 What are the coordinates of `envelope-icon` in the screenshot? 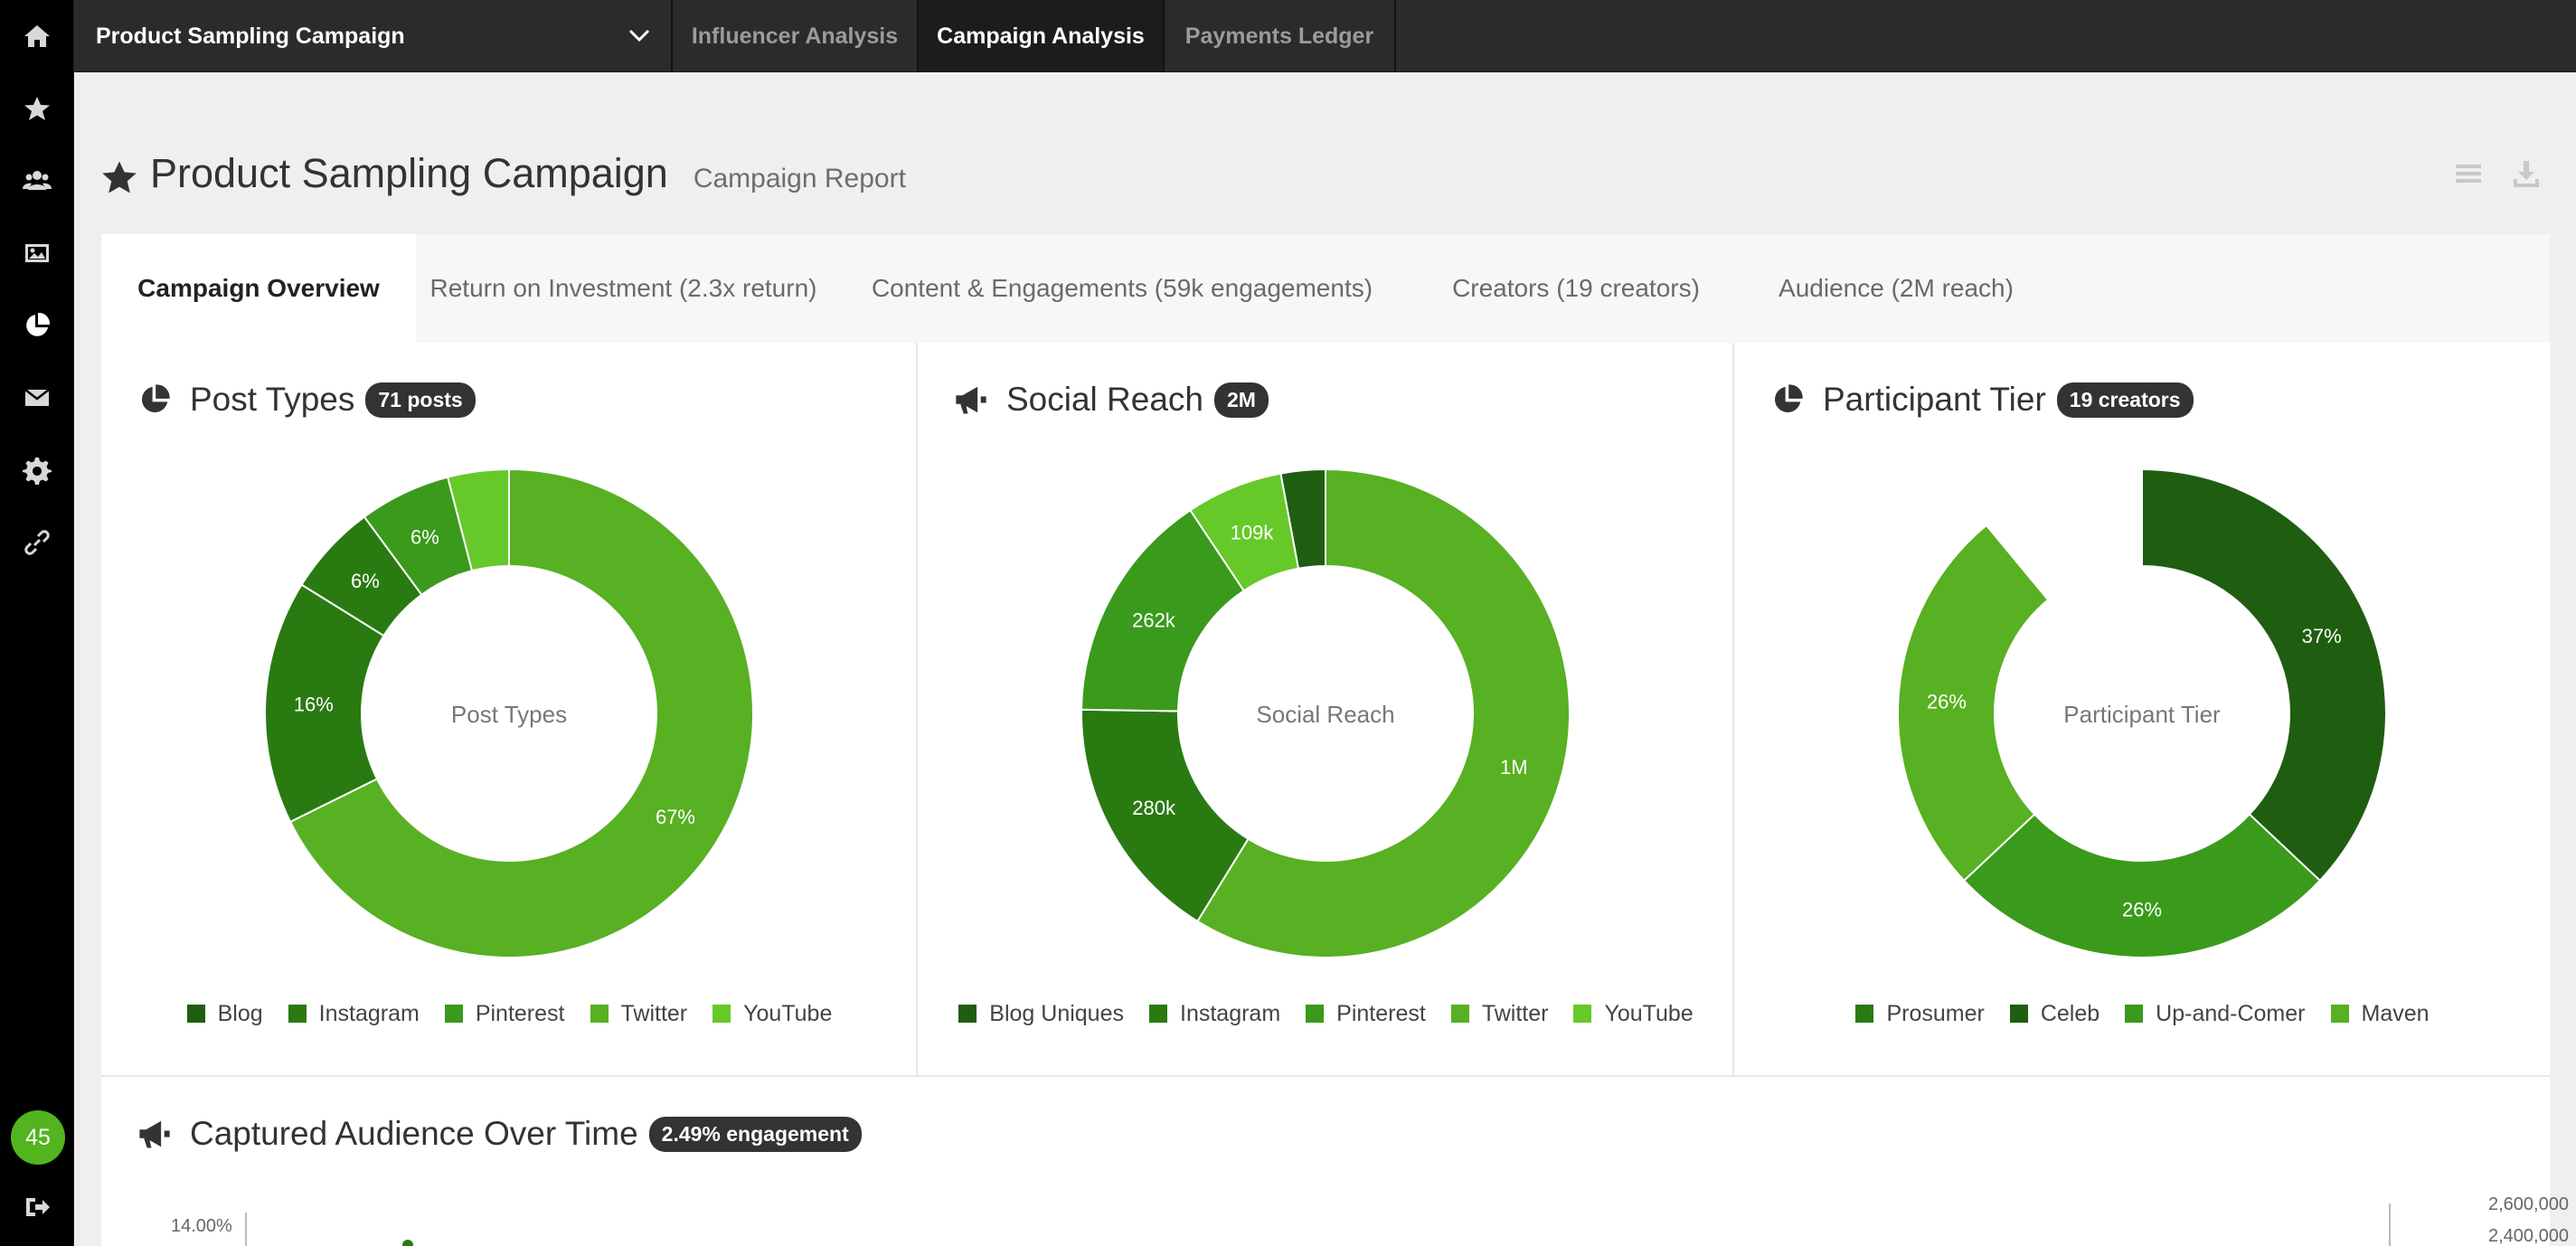 It's located at (37, 398).